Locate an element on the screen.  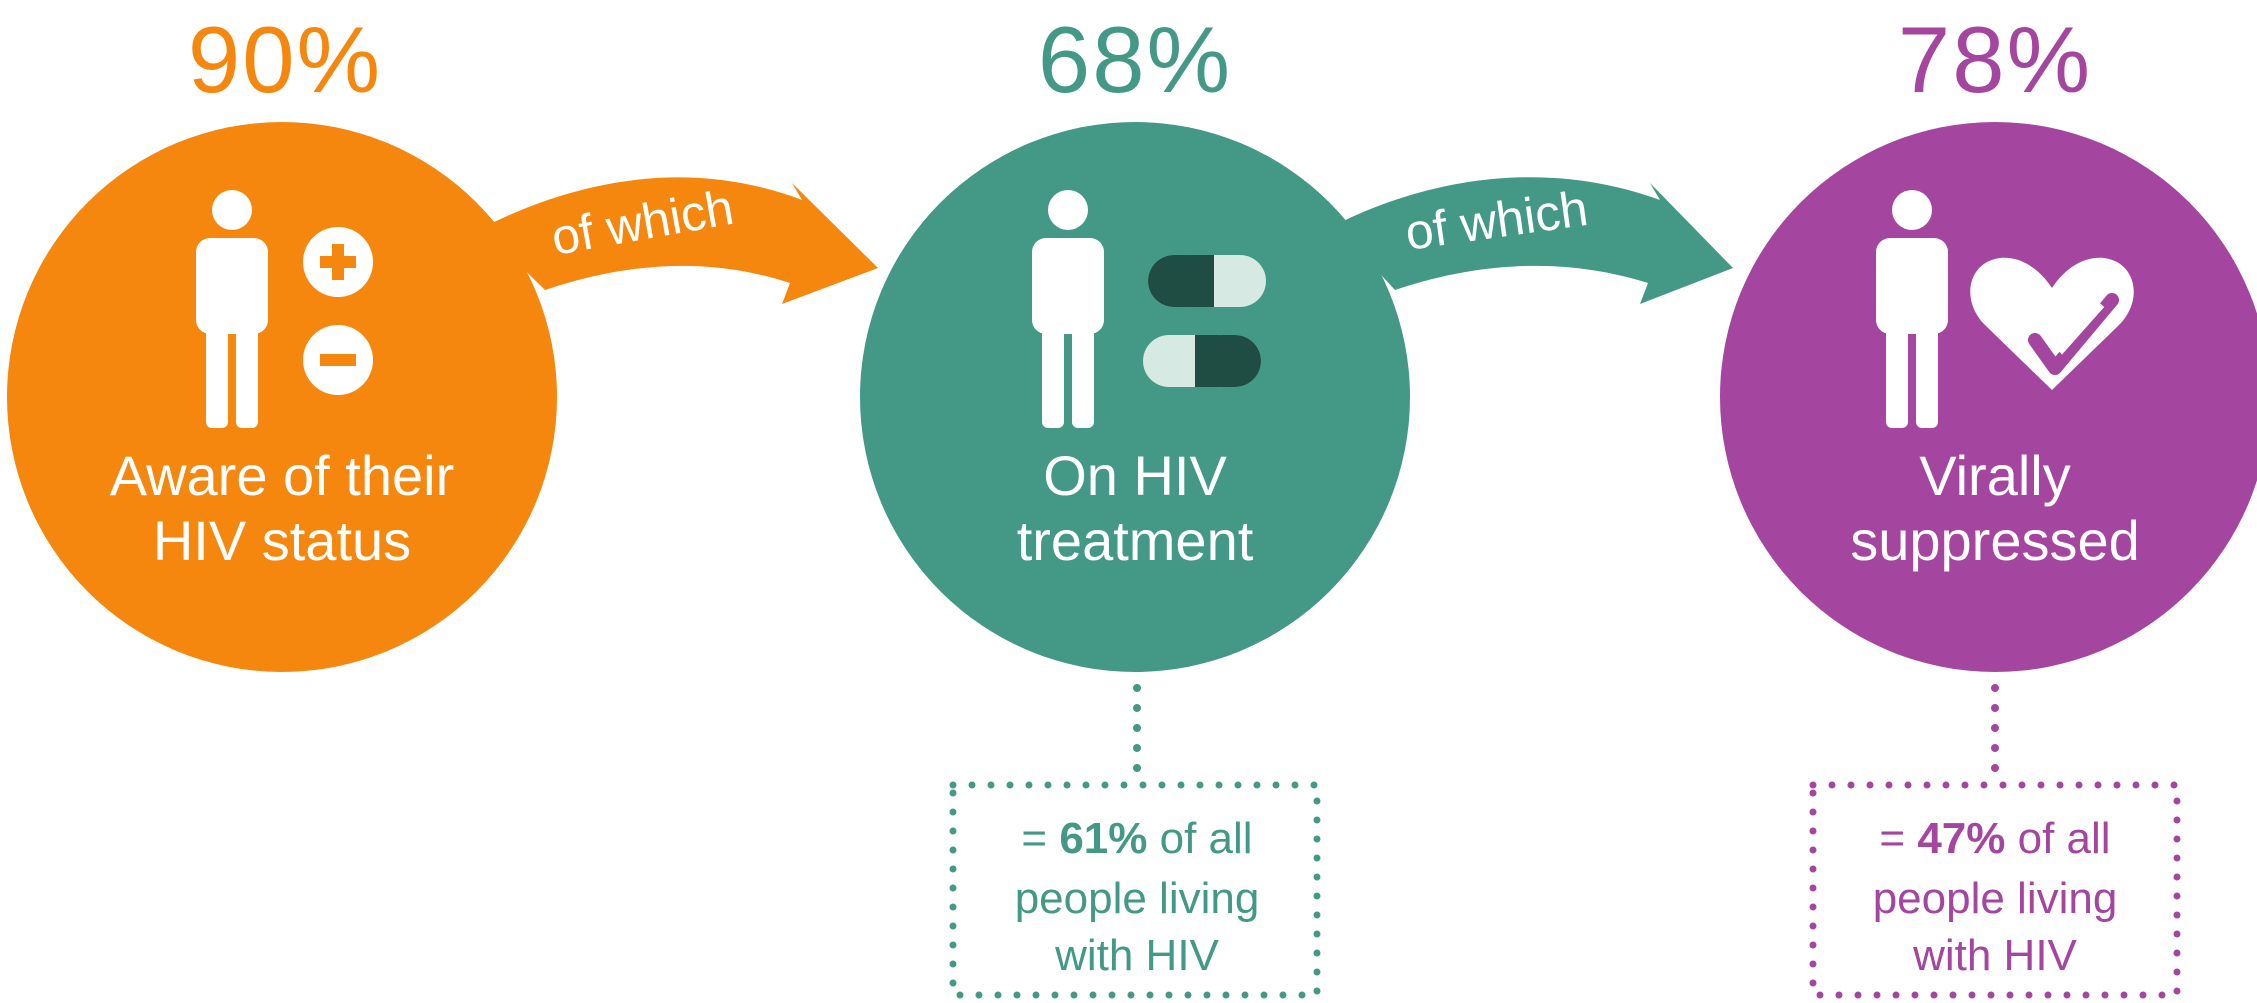
note-2-line3: with HIV is located at coordinates (1994, 955).